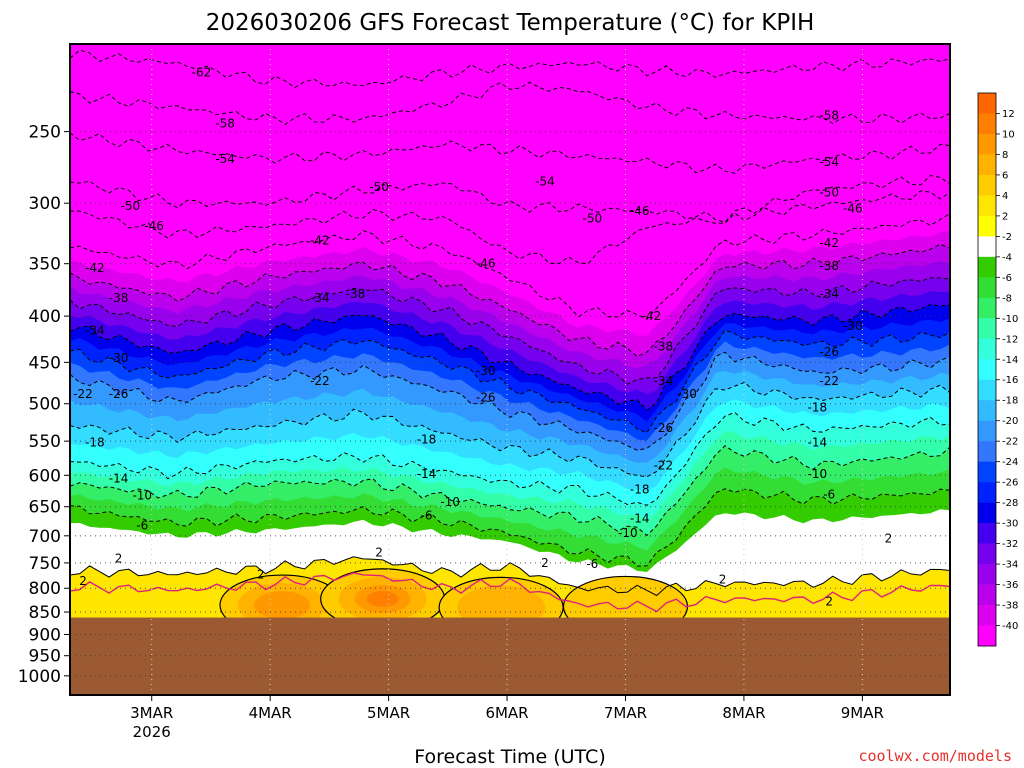 The height and width of the screenshot is (768, 1024). I want to click on isotherm-label: -18, so click(427, 440).